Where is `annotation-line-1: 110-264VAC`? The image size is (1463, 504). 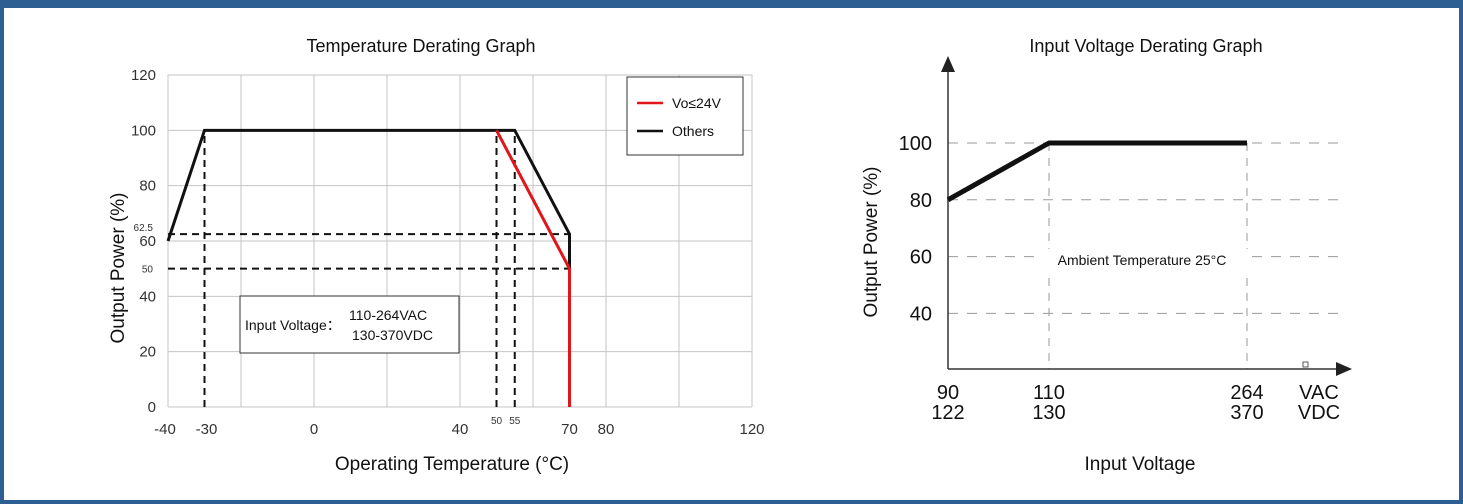
annotation-line-1: 110-264VAC is located at coordinates (388, 315).